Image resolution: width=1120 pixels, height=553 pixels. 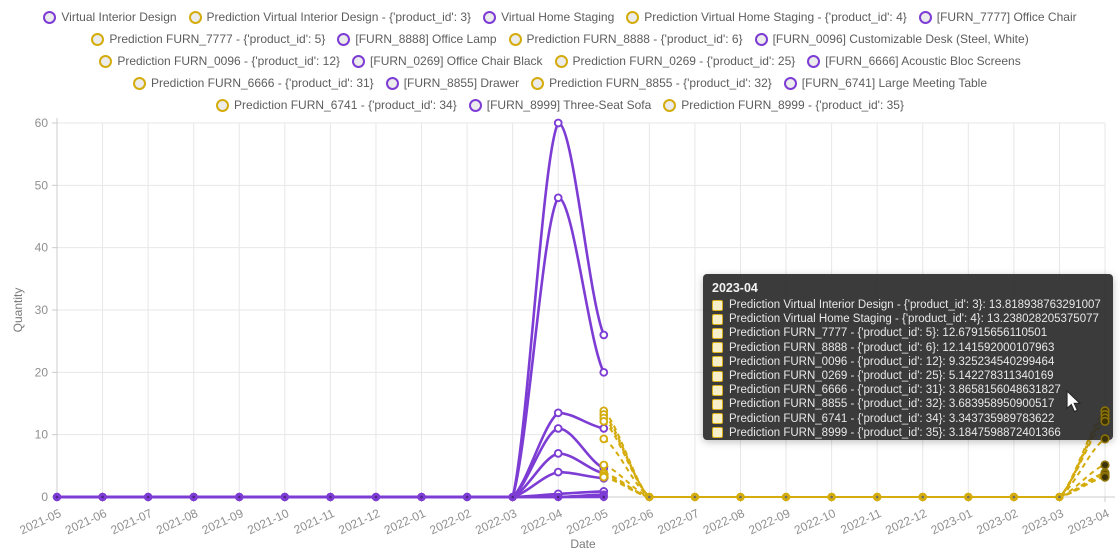 I want to click on legend-item: [FURN_6741] Large Meeting Table, so click(x=885, y=83).